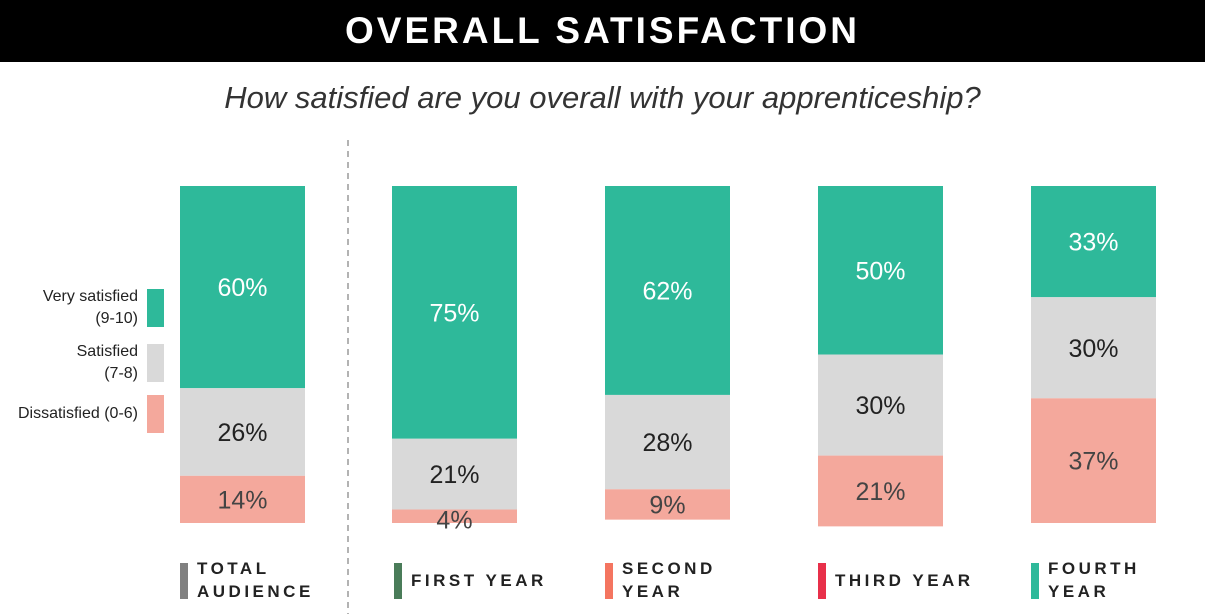 The height and width of the screenshot is (614, 1205). I want to click on bar-segment-first-year-dissatisfied, so click(454, 516).